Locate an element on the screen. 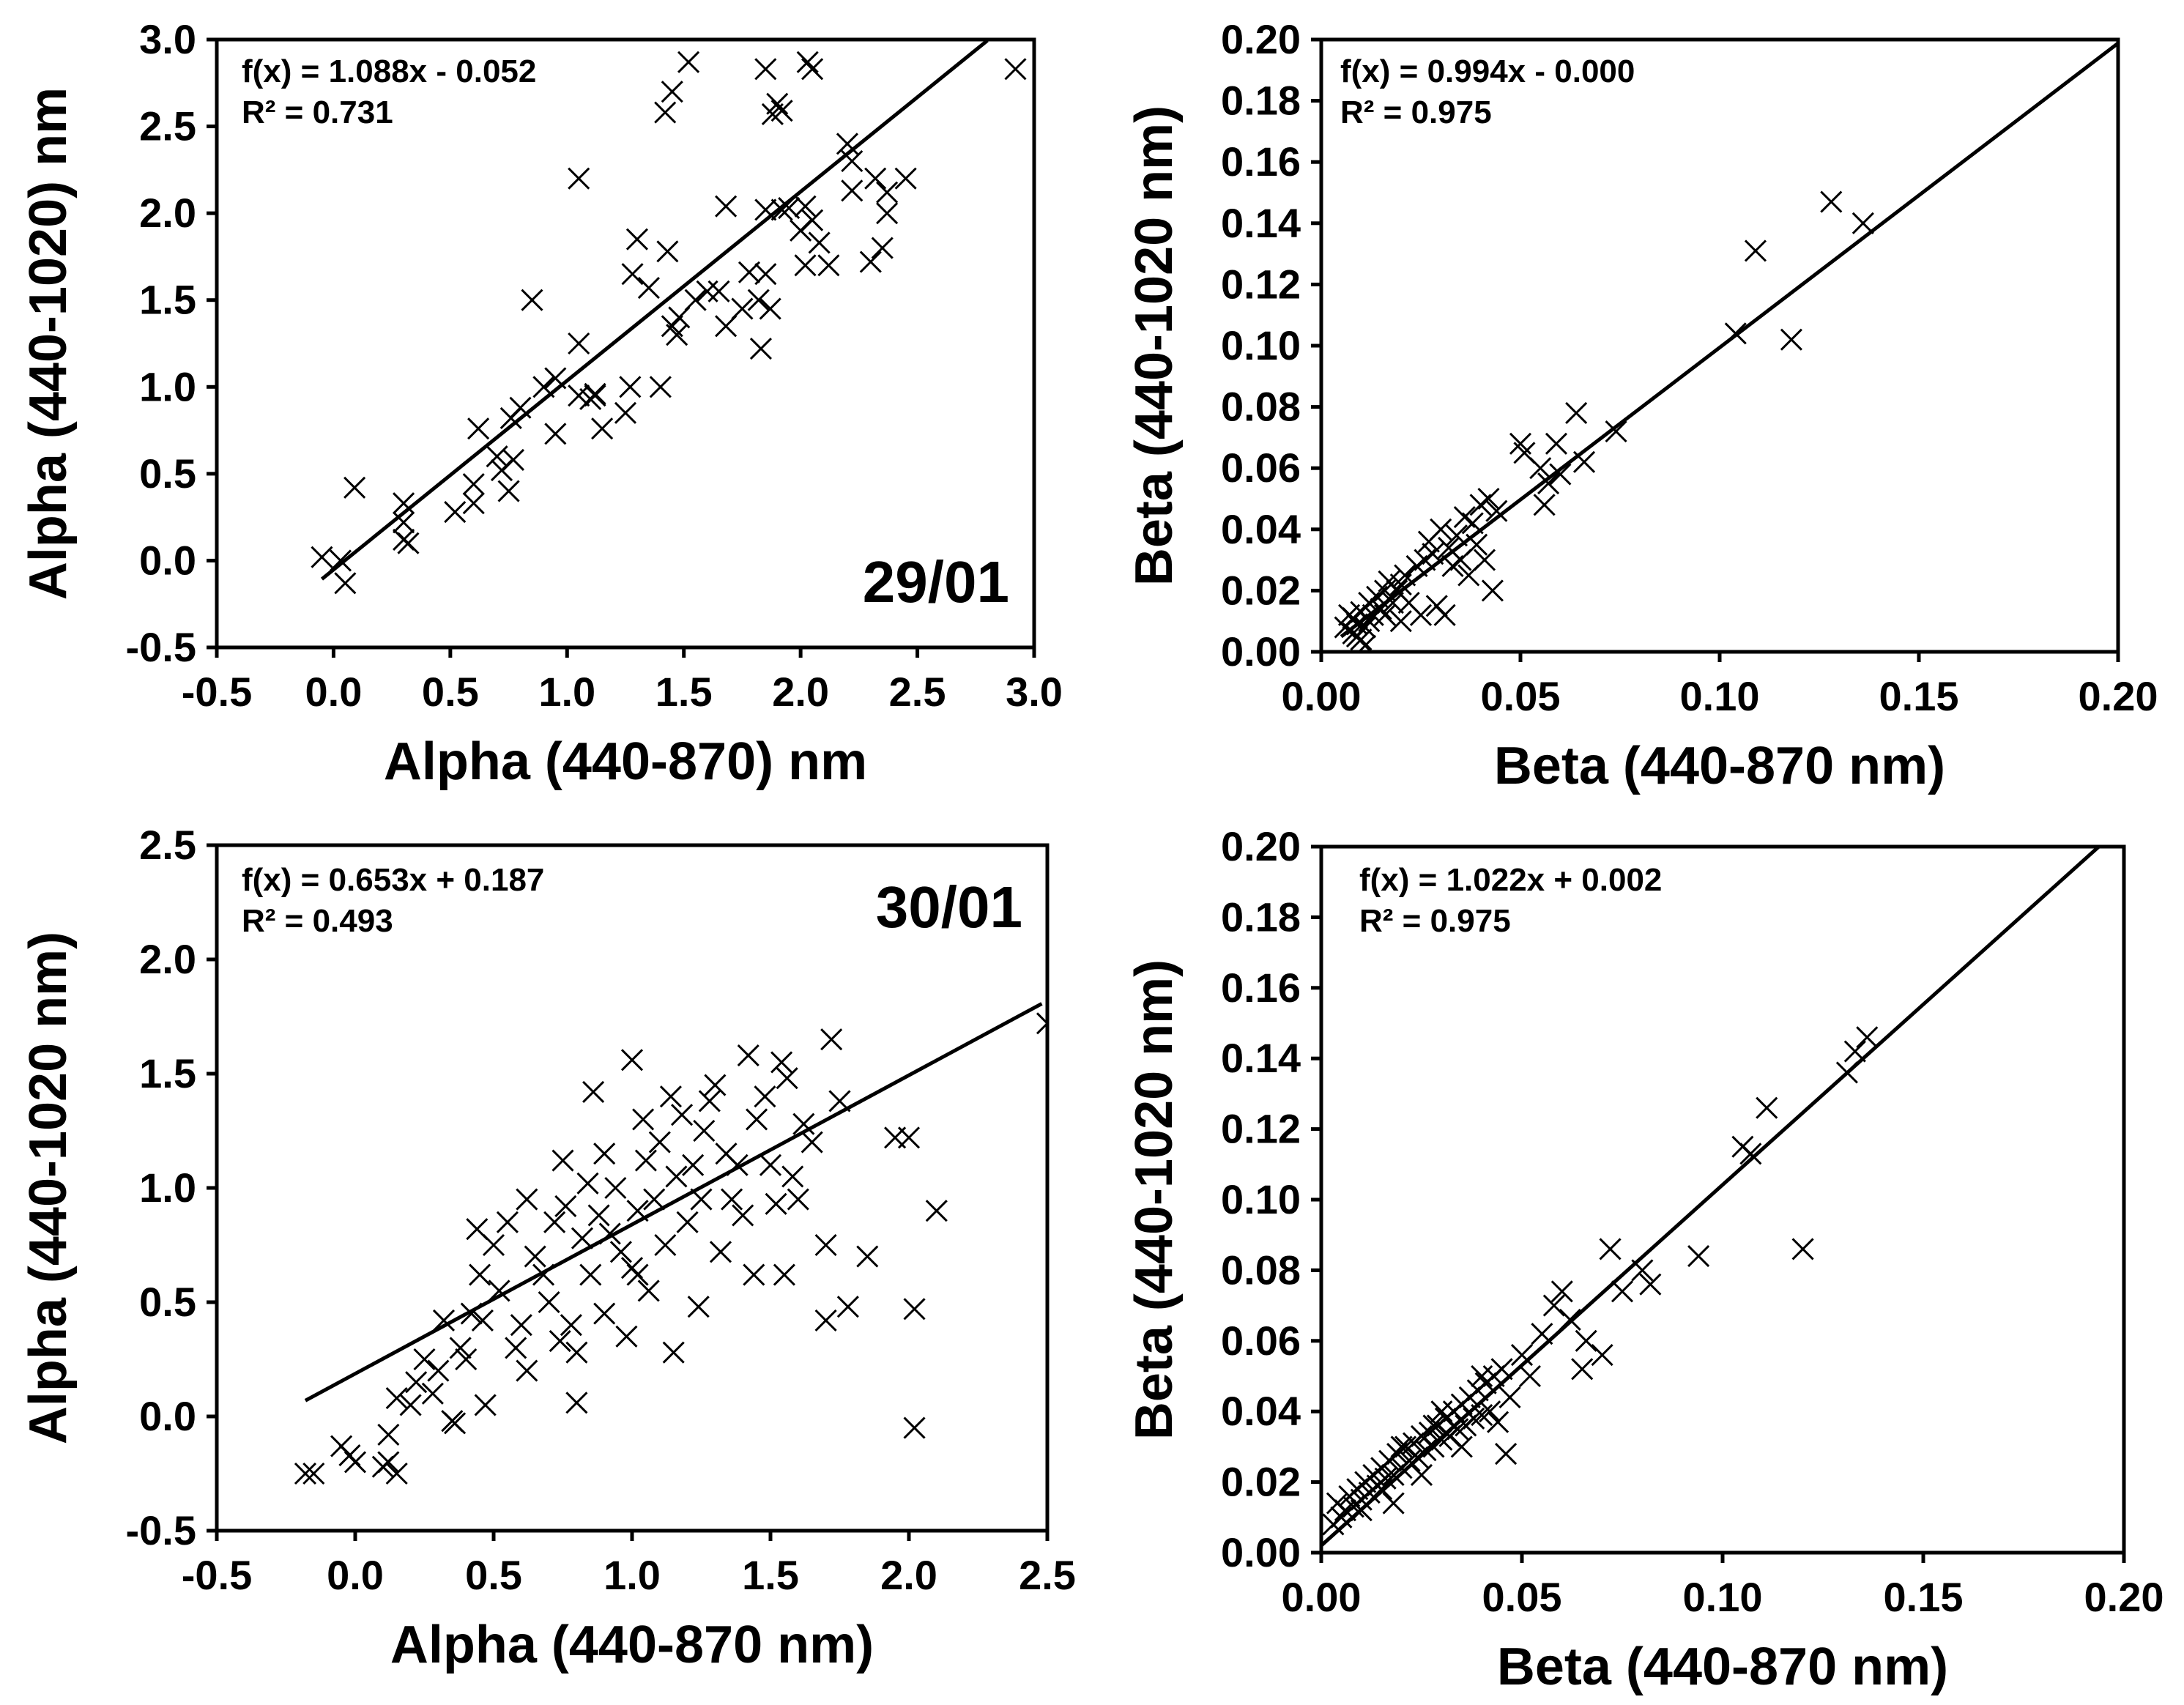 This screenshot has height=1705, width=2184. regression-line is located at coordinates (673, 1202).